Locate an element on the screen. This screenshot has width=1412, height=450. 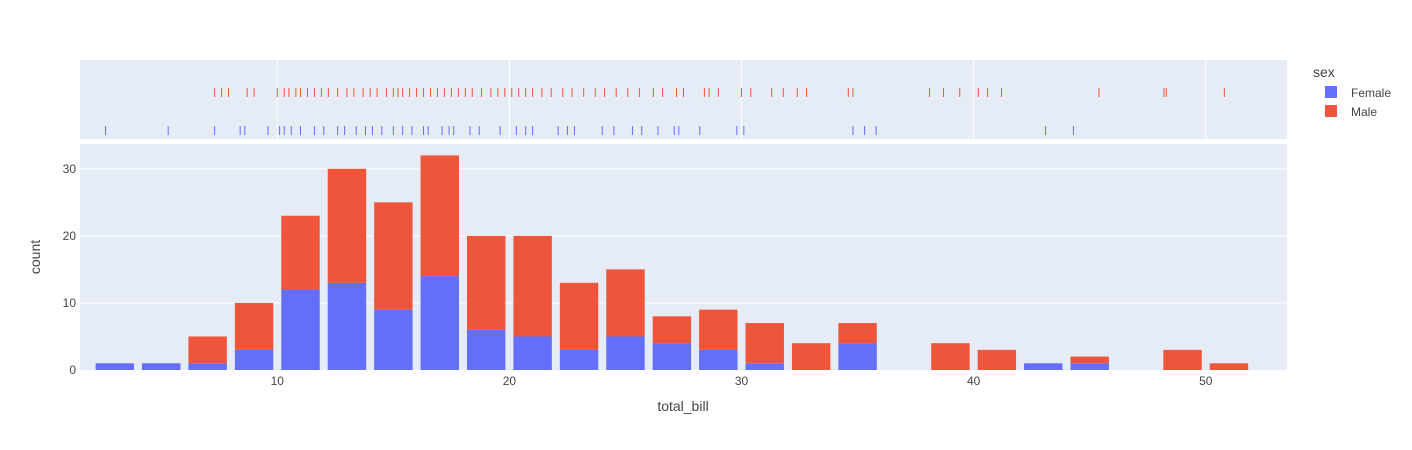
x-axis-title: total_bill is located at coordinates (682, 406).